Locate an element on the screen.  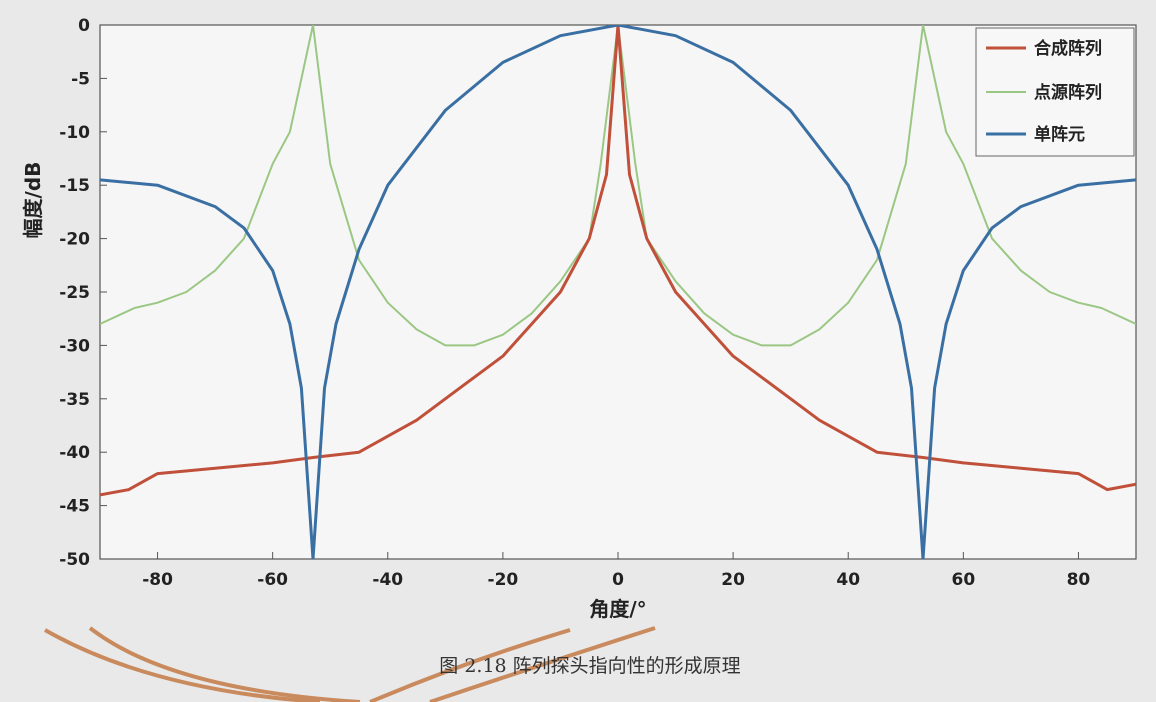
x-axis-label: 角度/° is located at coordinates (617, 609).